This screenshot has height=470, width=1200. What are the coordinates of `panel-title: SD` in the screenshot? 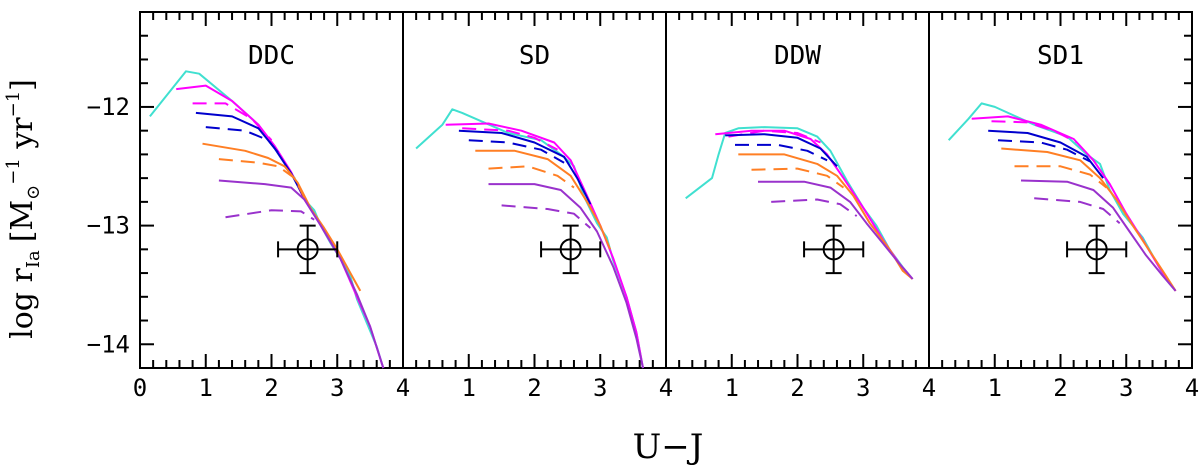 It's located at (534, 56).